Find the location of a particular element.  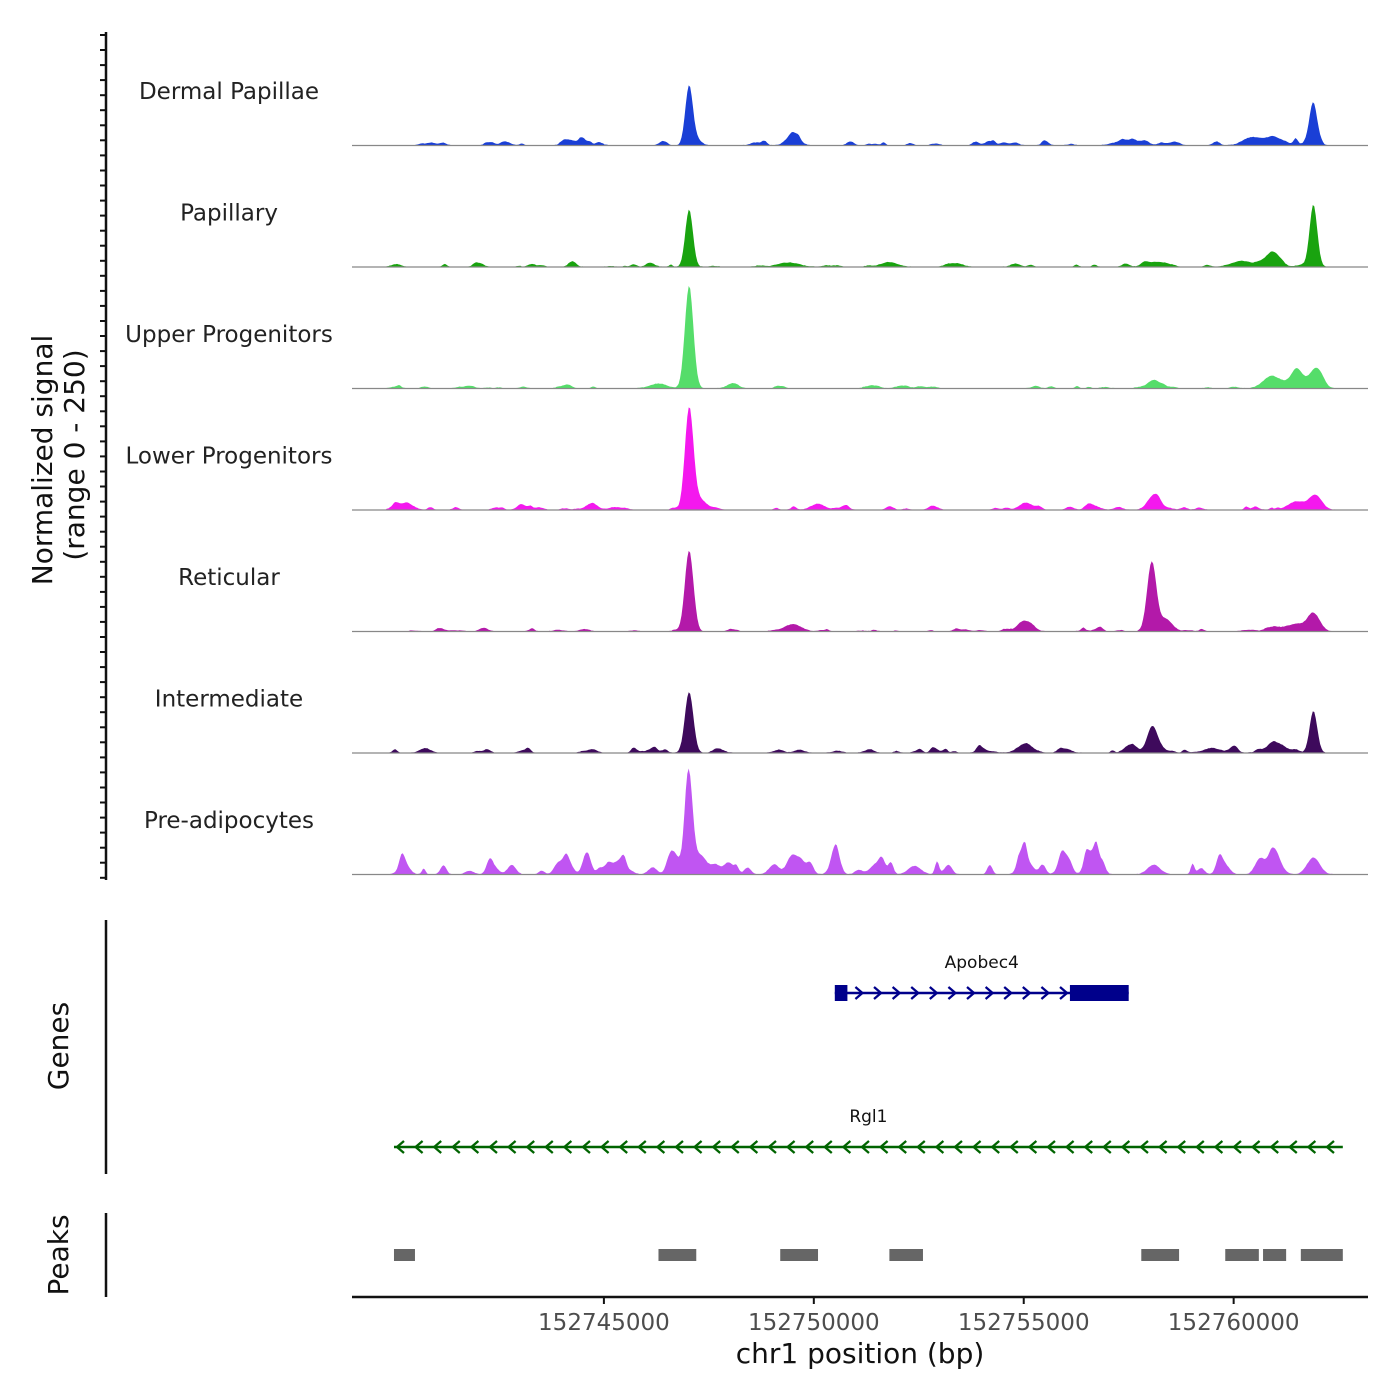

track-dermal-papillae: Dermal Papillae is located at coordinates (753, 113).